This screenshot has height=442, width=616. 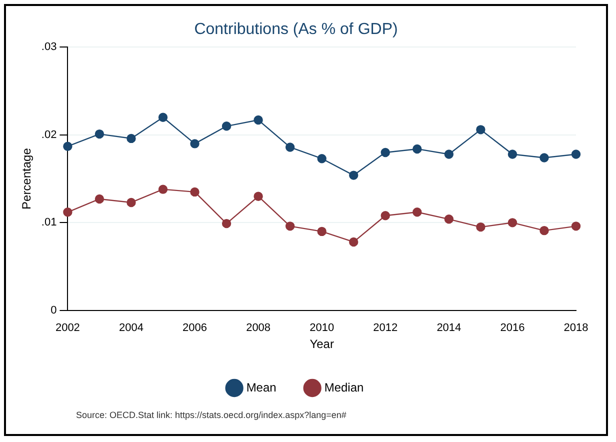 What do you see at coordinates (49, 134) in the screenshot?
I see `y-tick-label: .02` at bounding box center [49, 134].